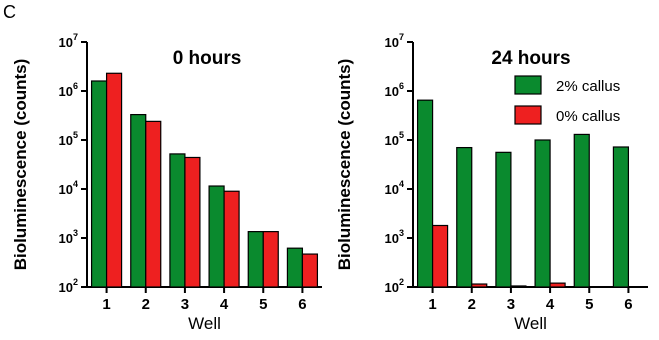 Image resolution: width=659 pixels, height=340 pixels. What do you see at coordinates (146, 304) in the screenshot?
I see `chart1-x-tick-label: 2` at bounding box center [146, 304].